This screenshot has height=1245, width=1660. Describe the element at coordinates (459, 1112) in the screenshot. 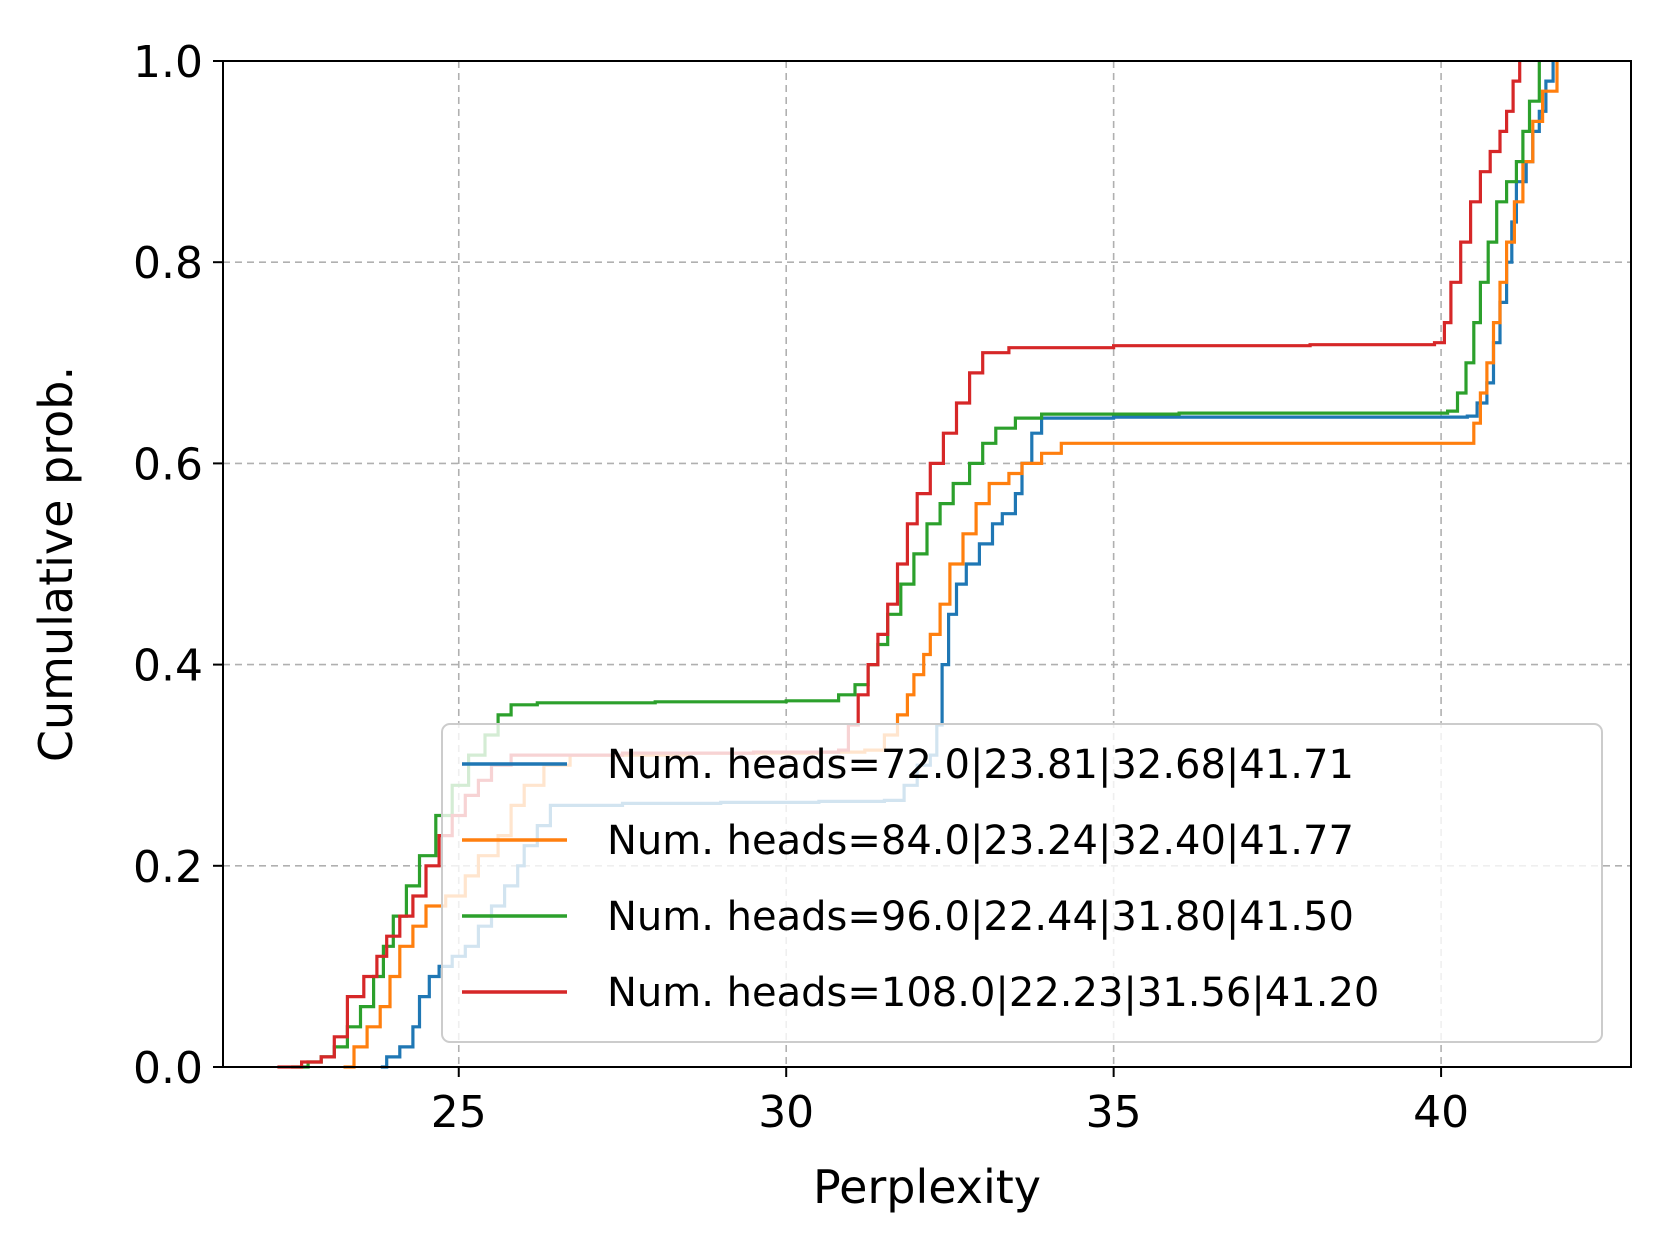

I see `x-tick-label: 25` at that location.